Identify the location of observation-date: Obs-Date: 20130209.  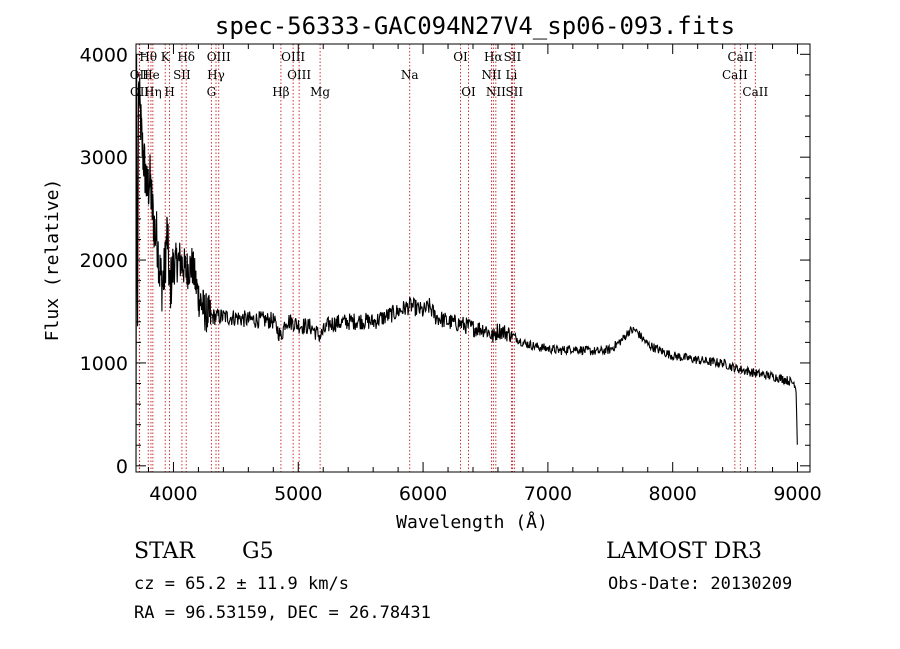
(700, 584).